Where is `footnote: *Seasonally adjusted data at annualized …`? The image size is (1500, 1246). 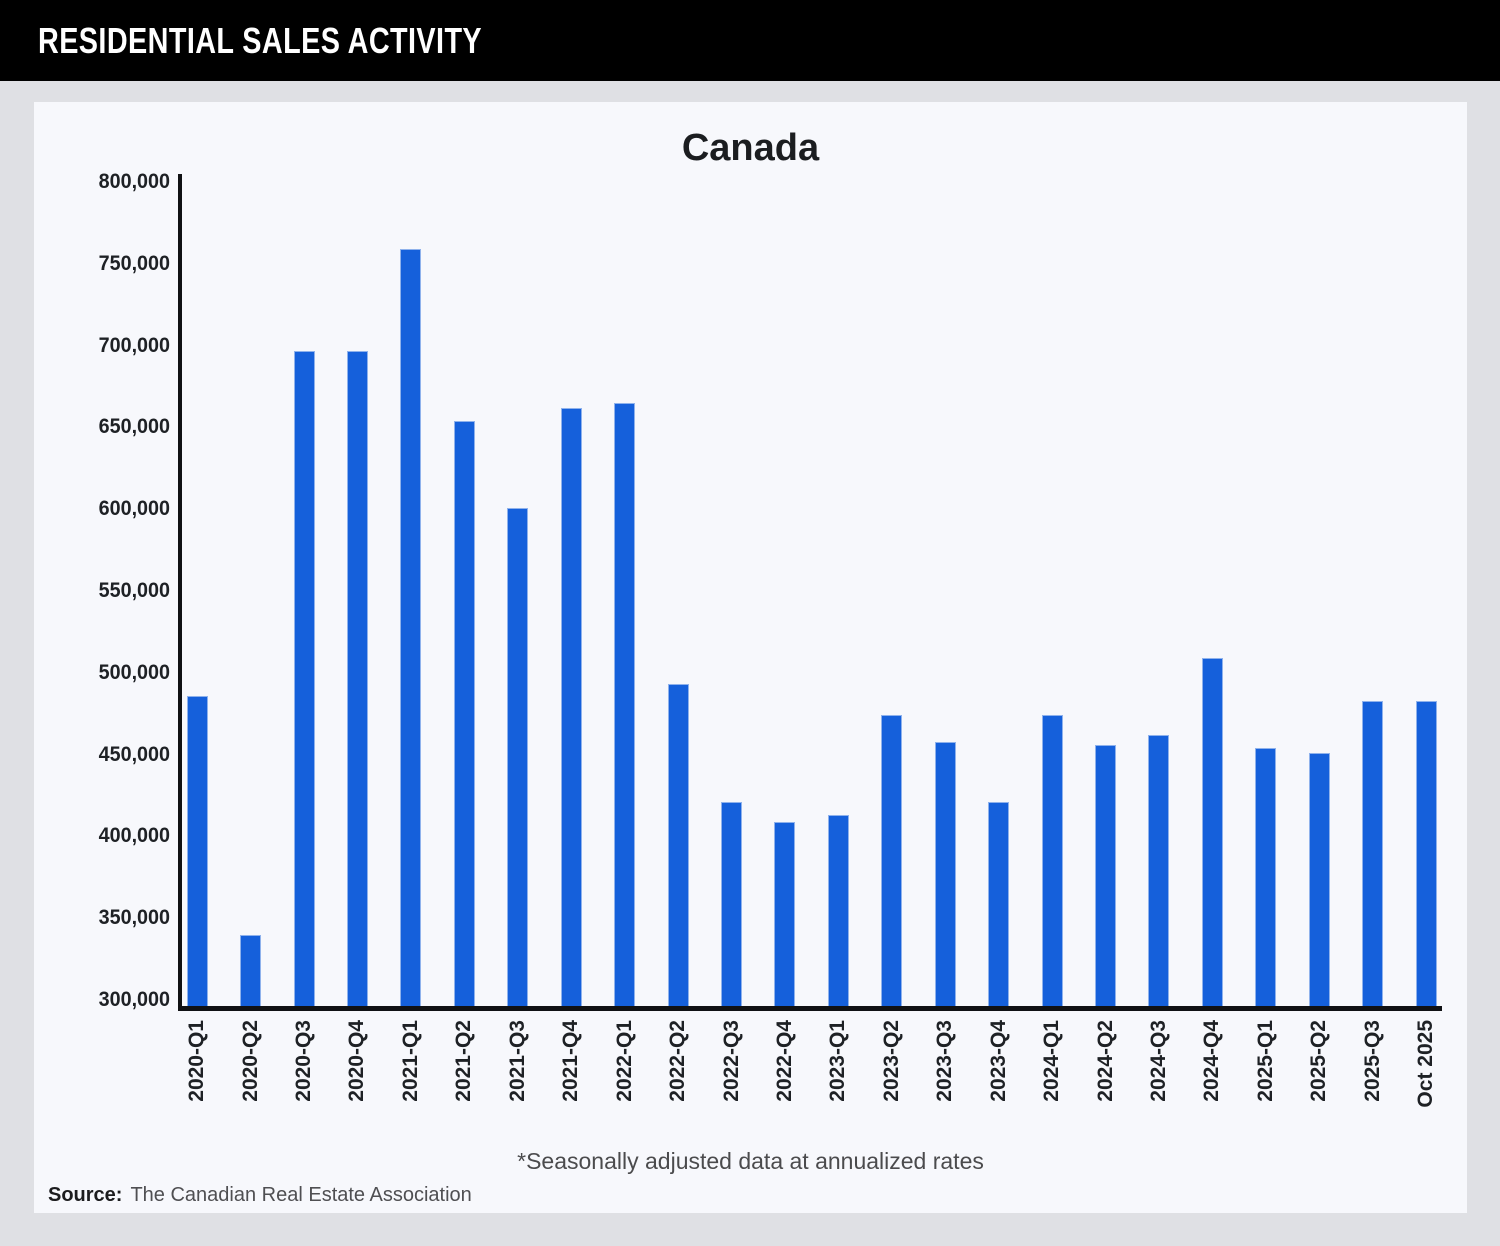 footnote: *Seasonally adjusted data at annualized … is located at coordinates (750, 1161).